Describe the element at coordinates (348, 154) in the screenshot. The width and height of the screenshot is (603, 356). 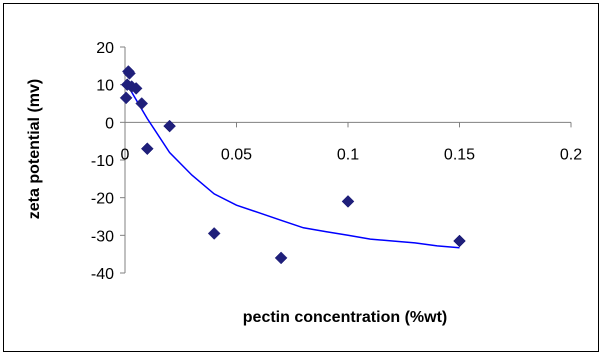
I see `x-tick-label: 0.1` at that location.